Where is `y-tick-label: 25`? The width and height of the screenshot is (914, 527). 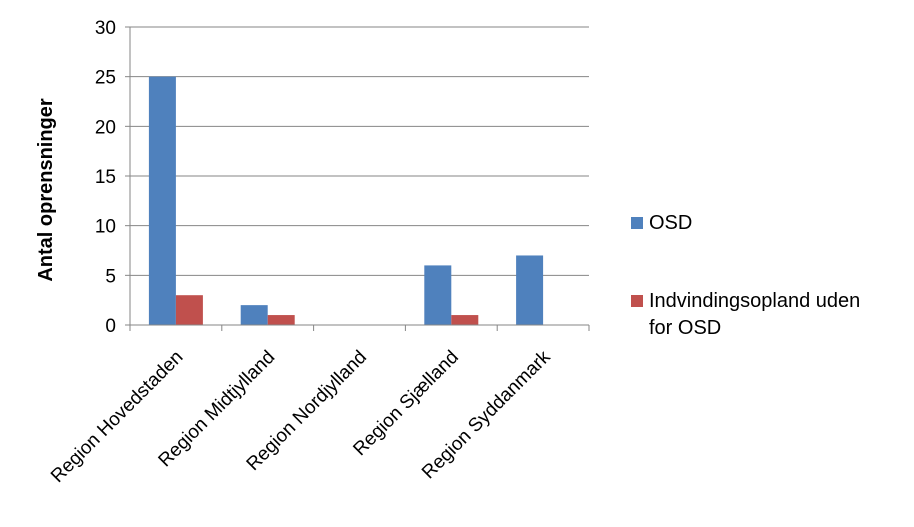 y-tick-label: 25 is located at coordinates (105, 78).